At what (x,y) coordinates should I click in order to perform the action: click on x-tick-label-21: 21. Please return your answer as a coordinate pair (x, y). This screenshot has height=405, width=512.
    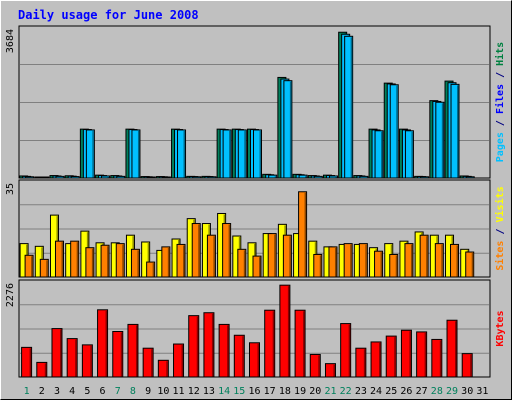
    Looking at the image, I should click on (330, 391).